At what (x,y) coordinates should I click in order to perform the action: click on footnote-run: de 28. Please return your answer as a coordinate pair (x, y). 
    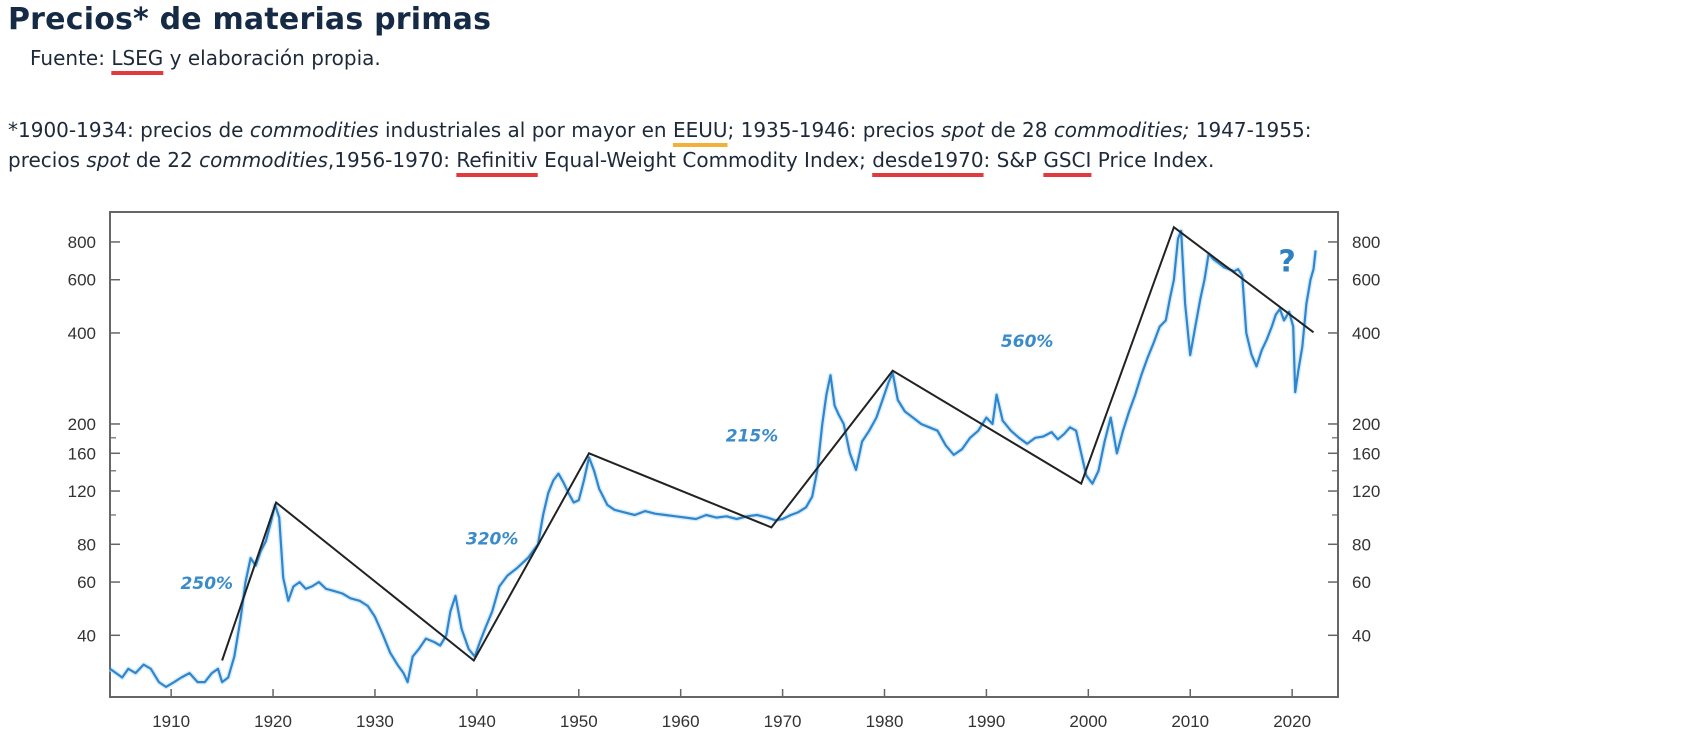
    Looking at the image, I should click on (1019, 130).